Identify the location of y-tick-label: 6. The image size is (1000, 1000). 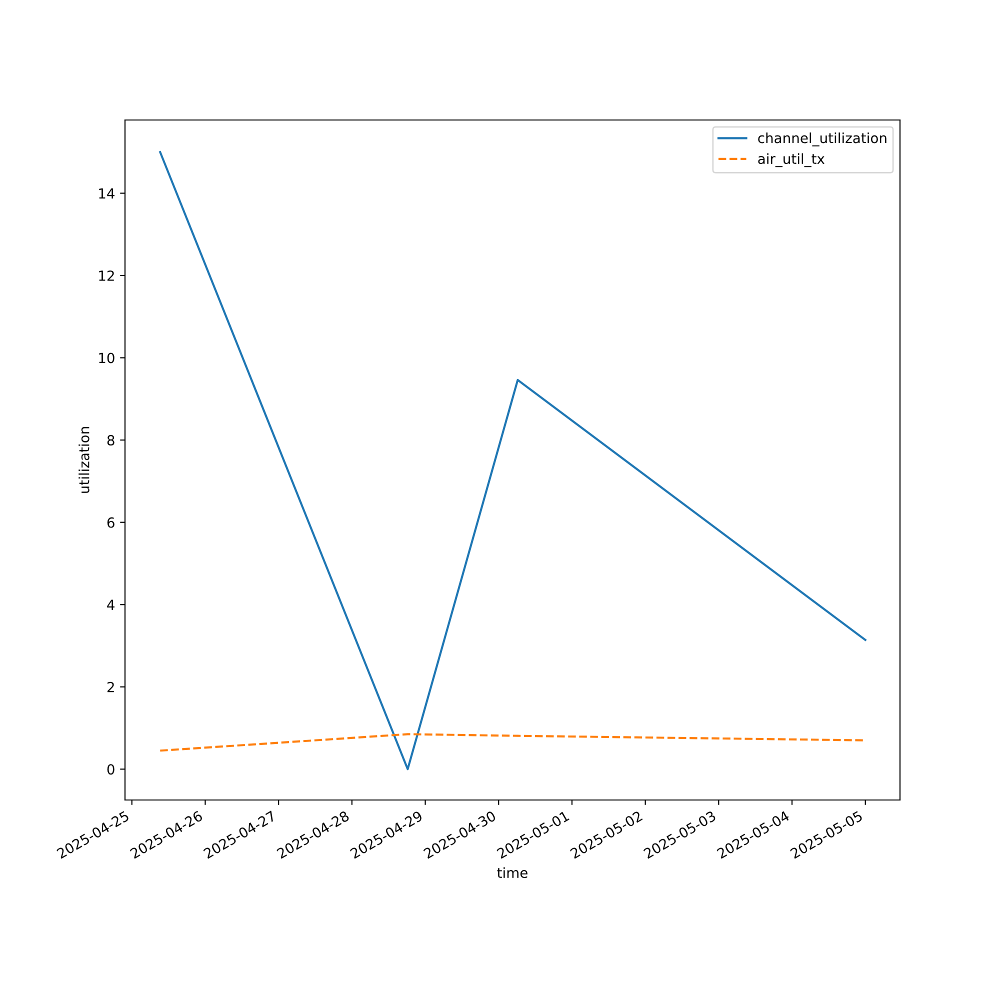
(110, 522).